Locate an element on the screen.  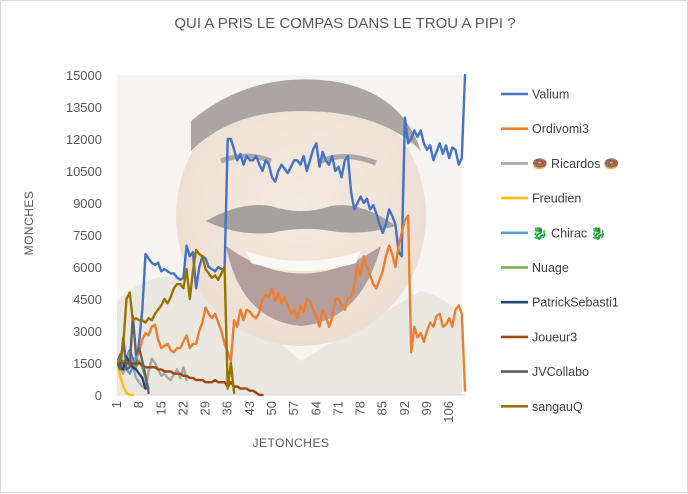
y-tick-label: 12000 is located at coordinates (84, 139).